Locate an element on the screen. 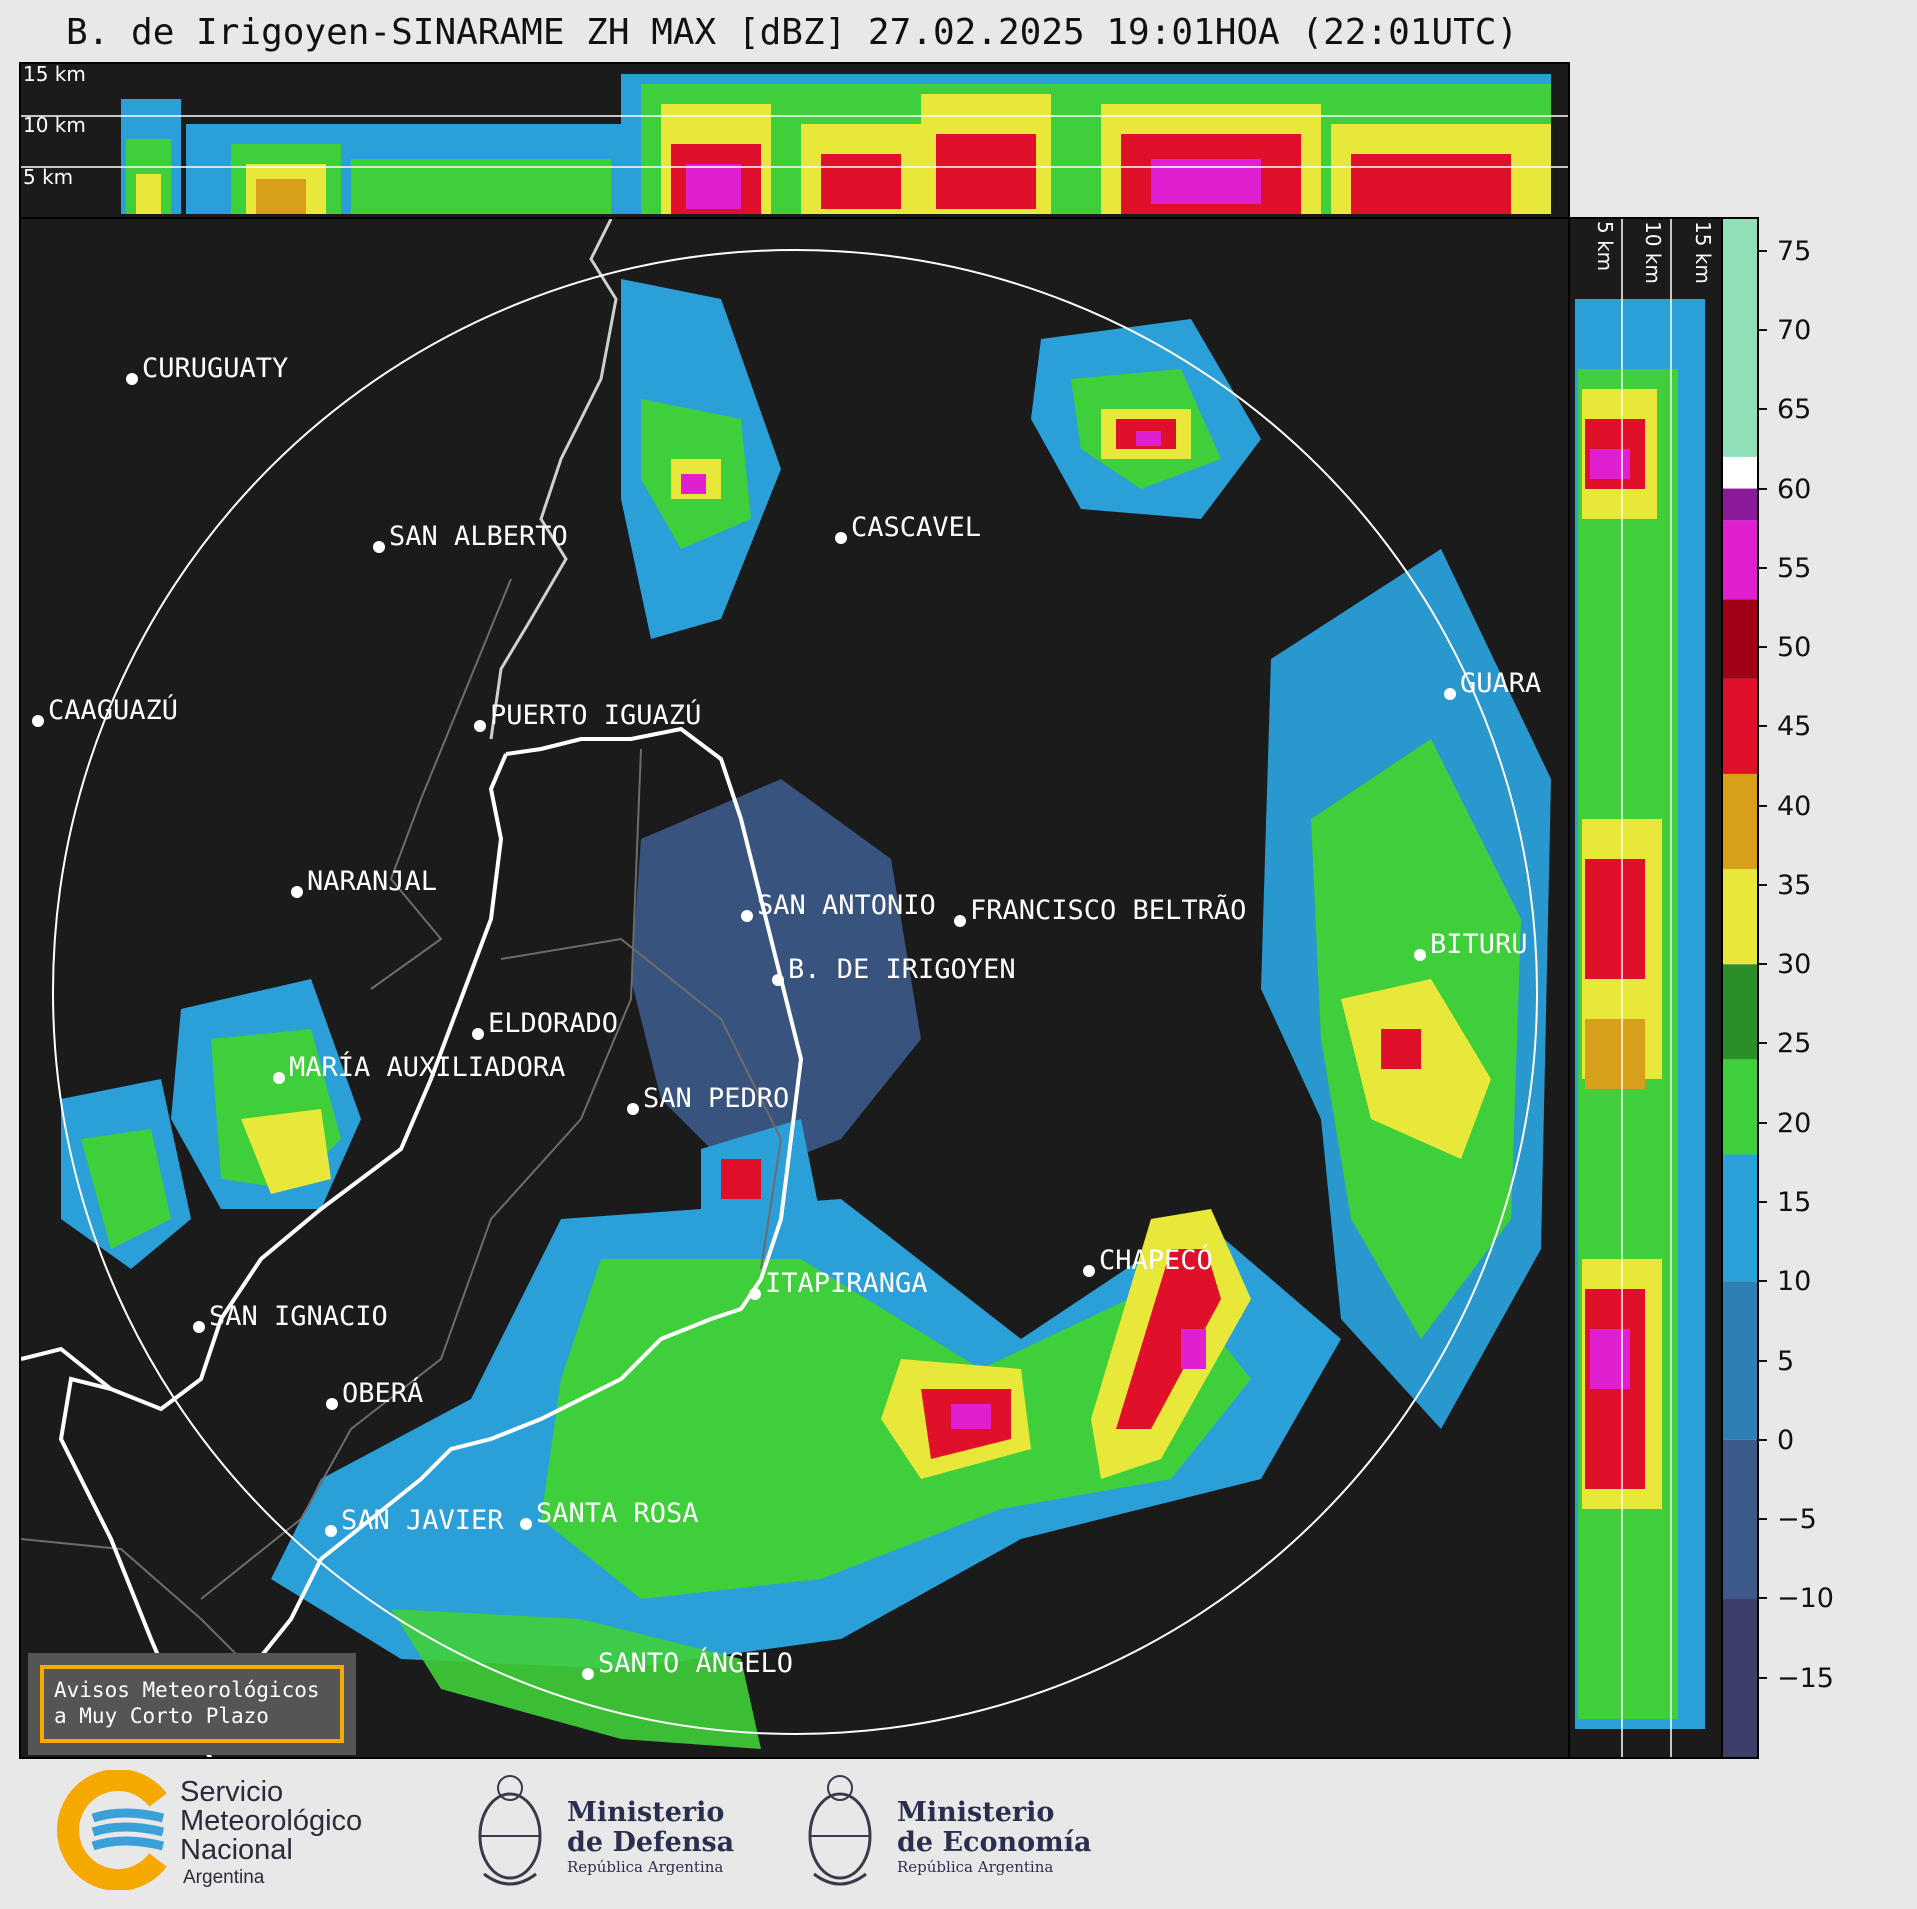 The height and width of the screenshot is (1909, 1917). defensa-title-2: de Defensa is located at coordinates (651, 1842).